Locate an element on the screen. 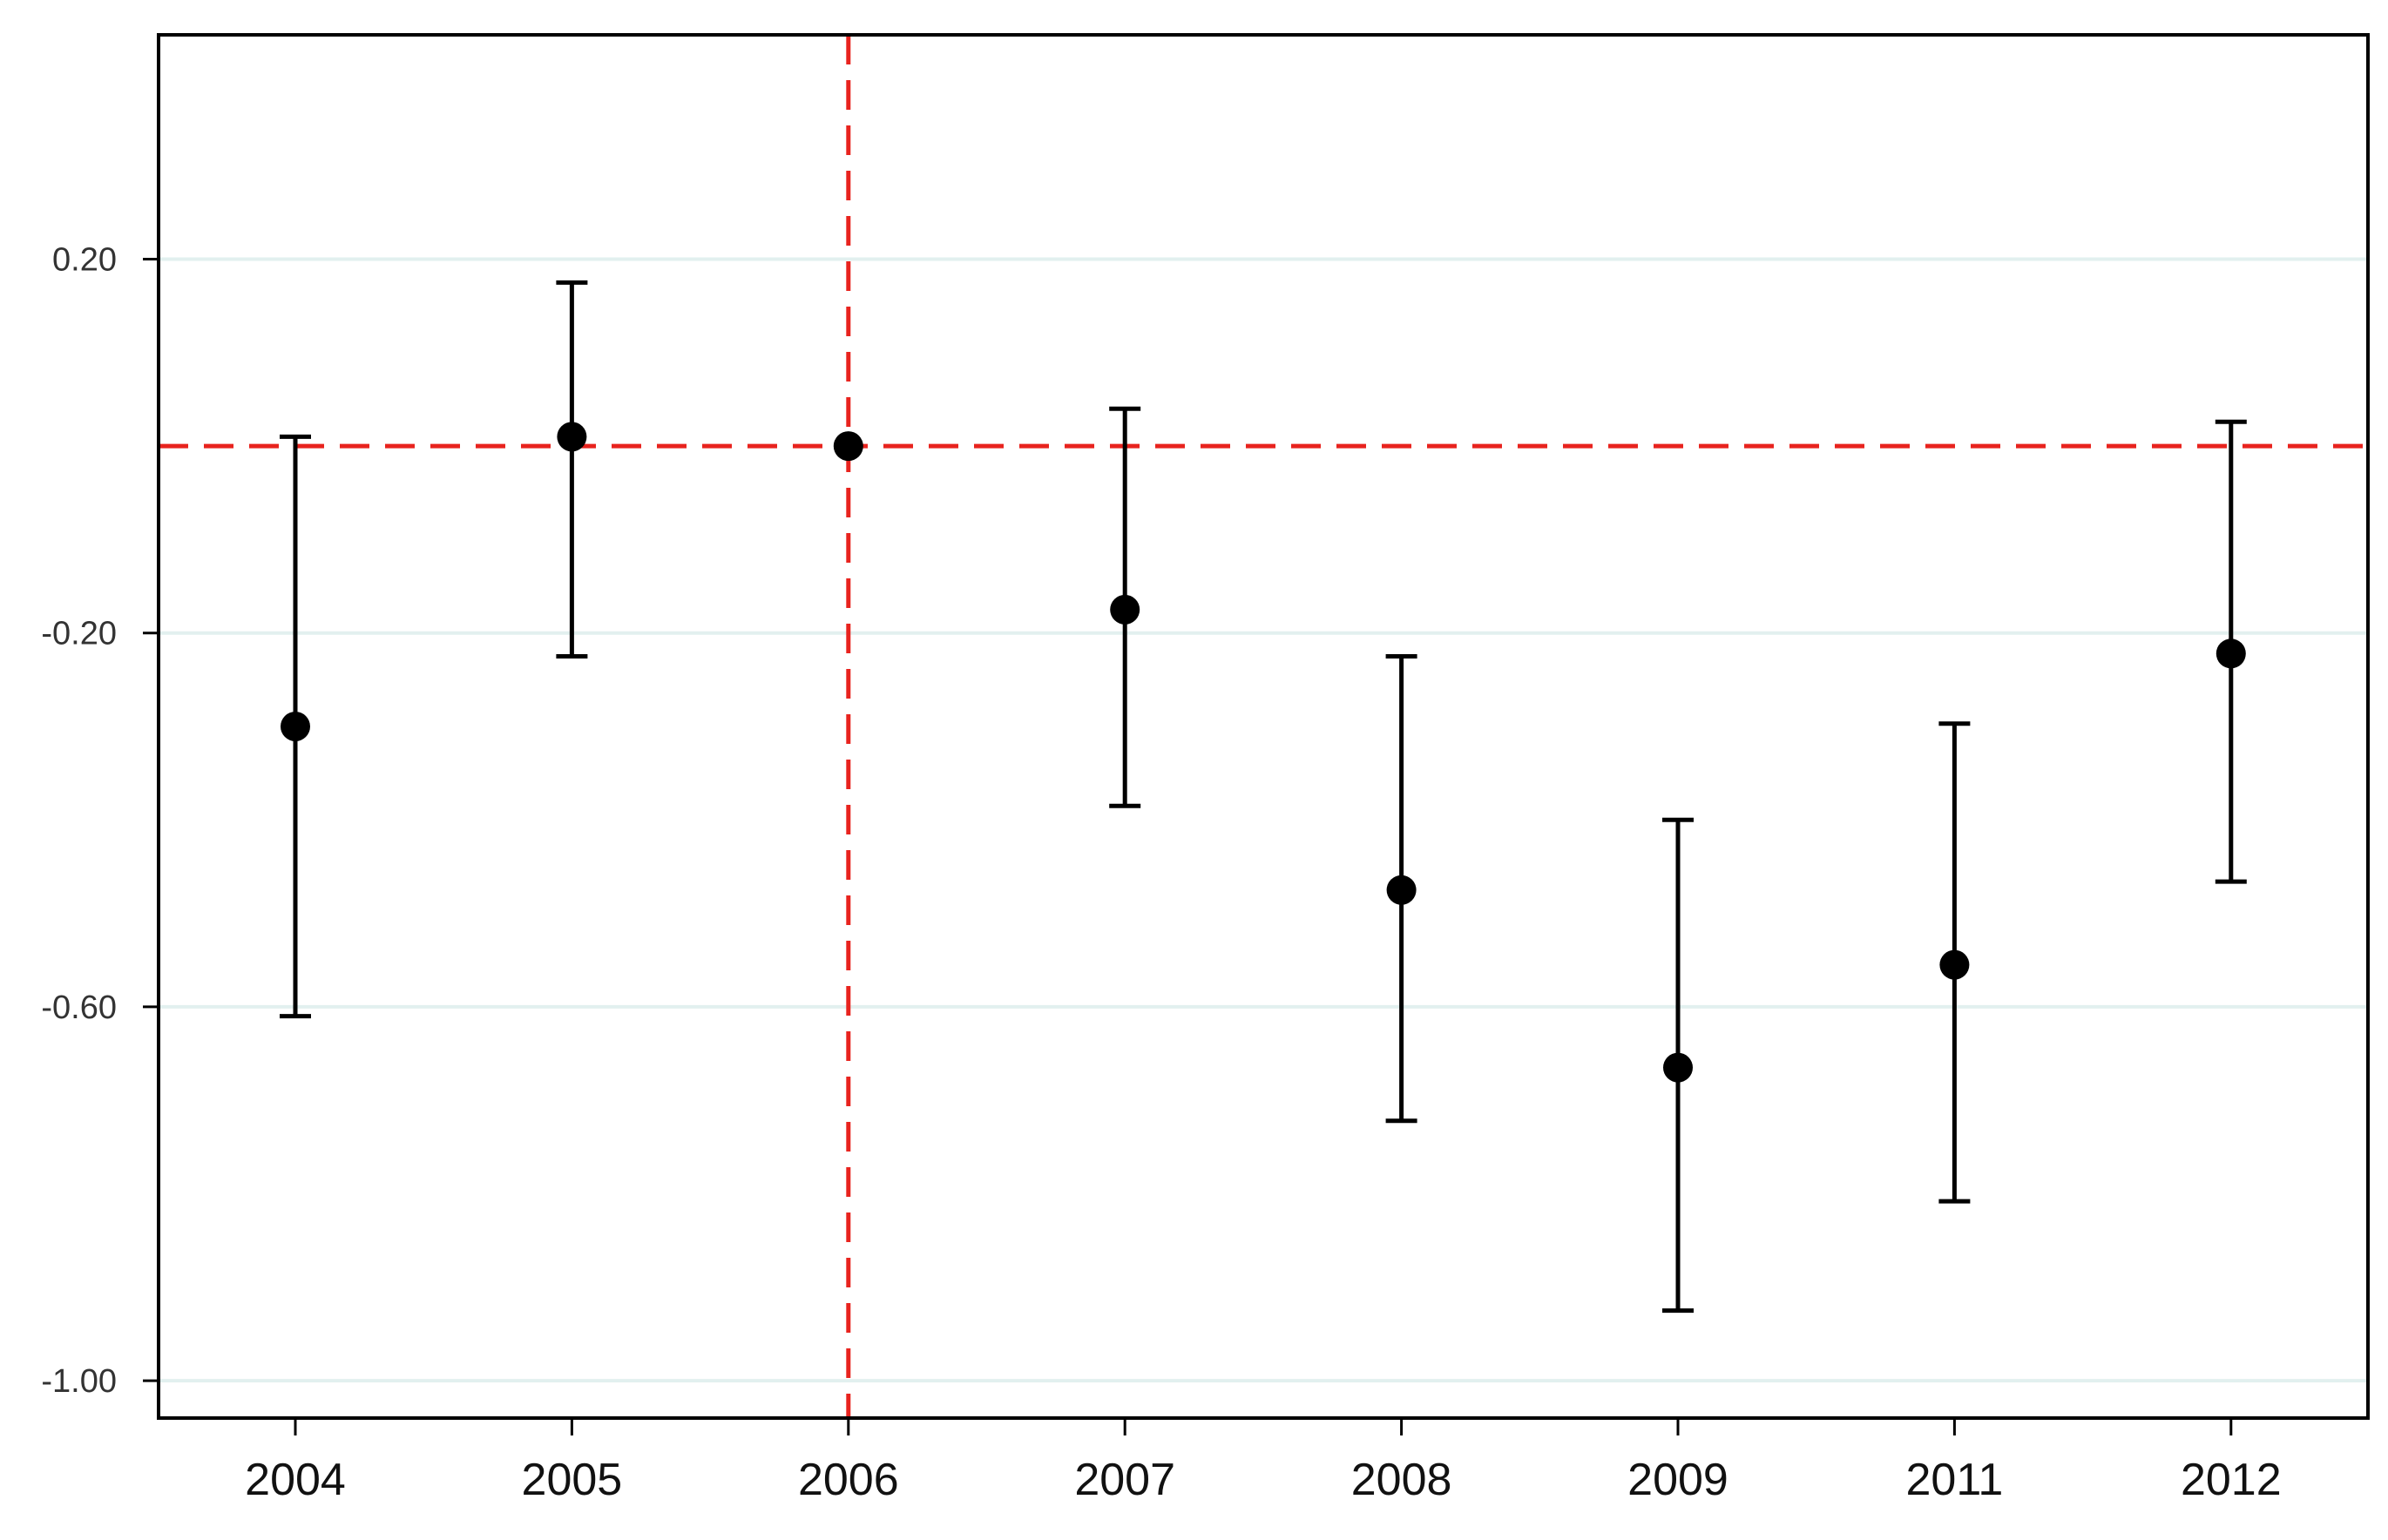  x-tick-label: 2011 is located at coordinates (1954, 1480).